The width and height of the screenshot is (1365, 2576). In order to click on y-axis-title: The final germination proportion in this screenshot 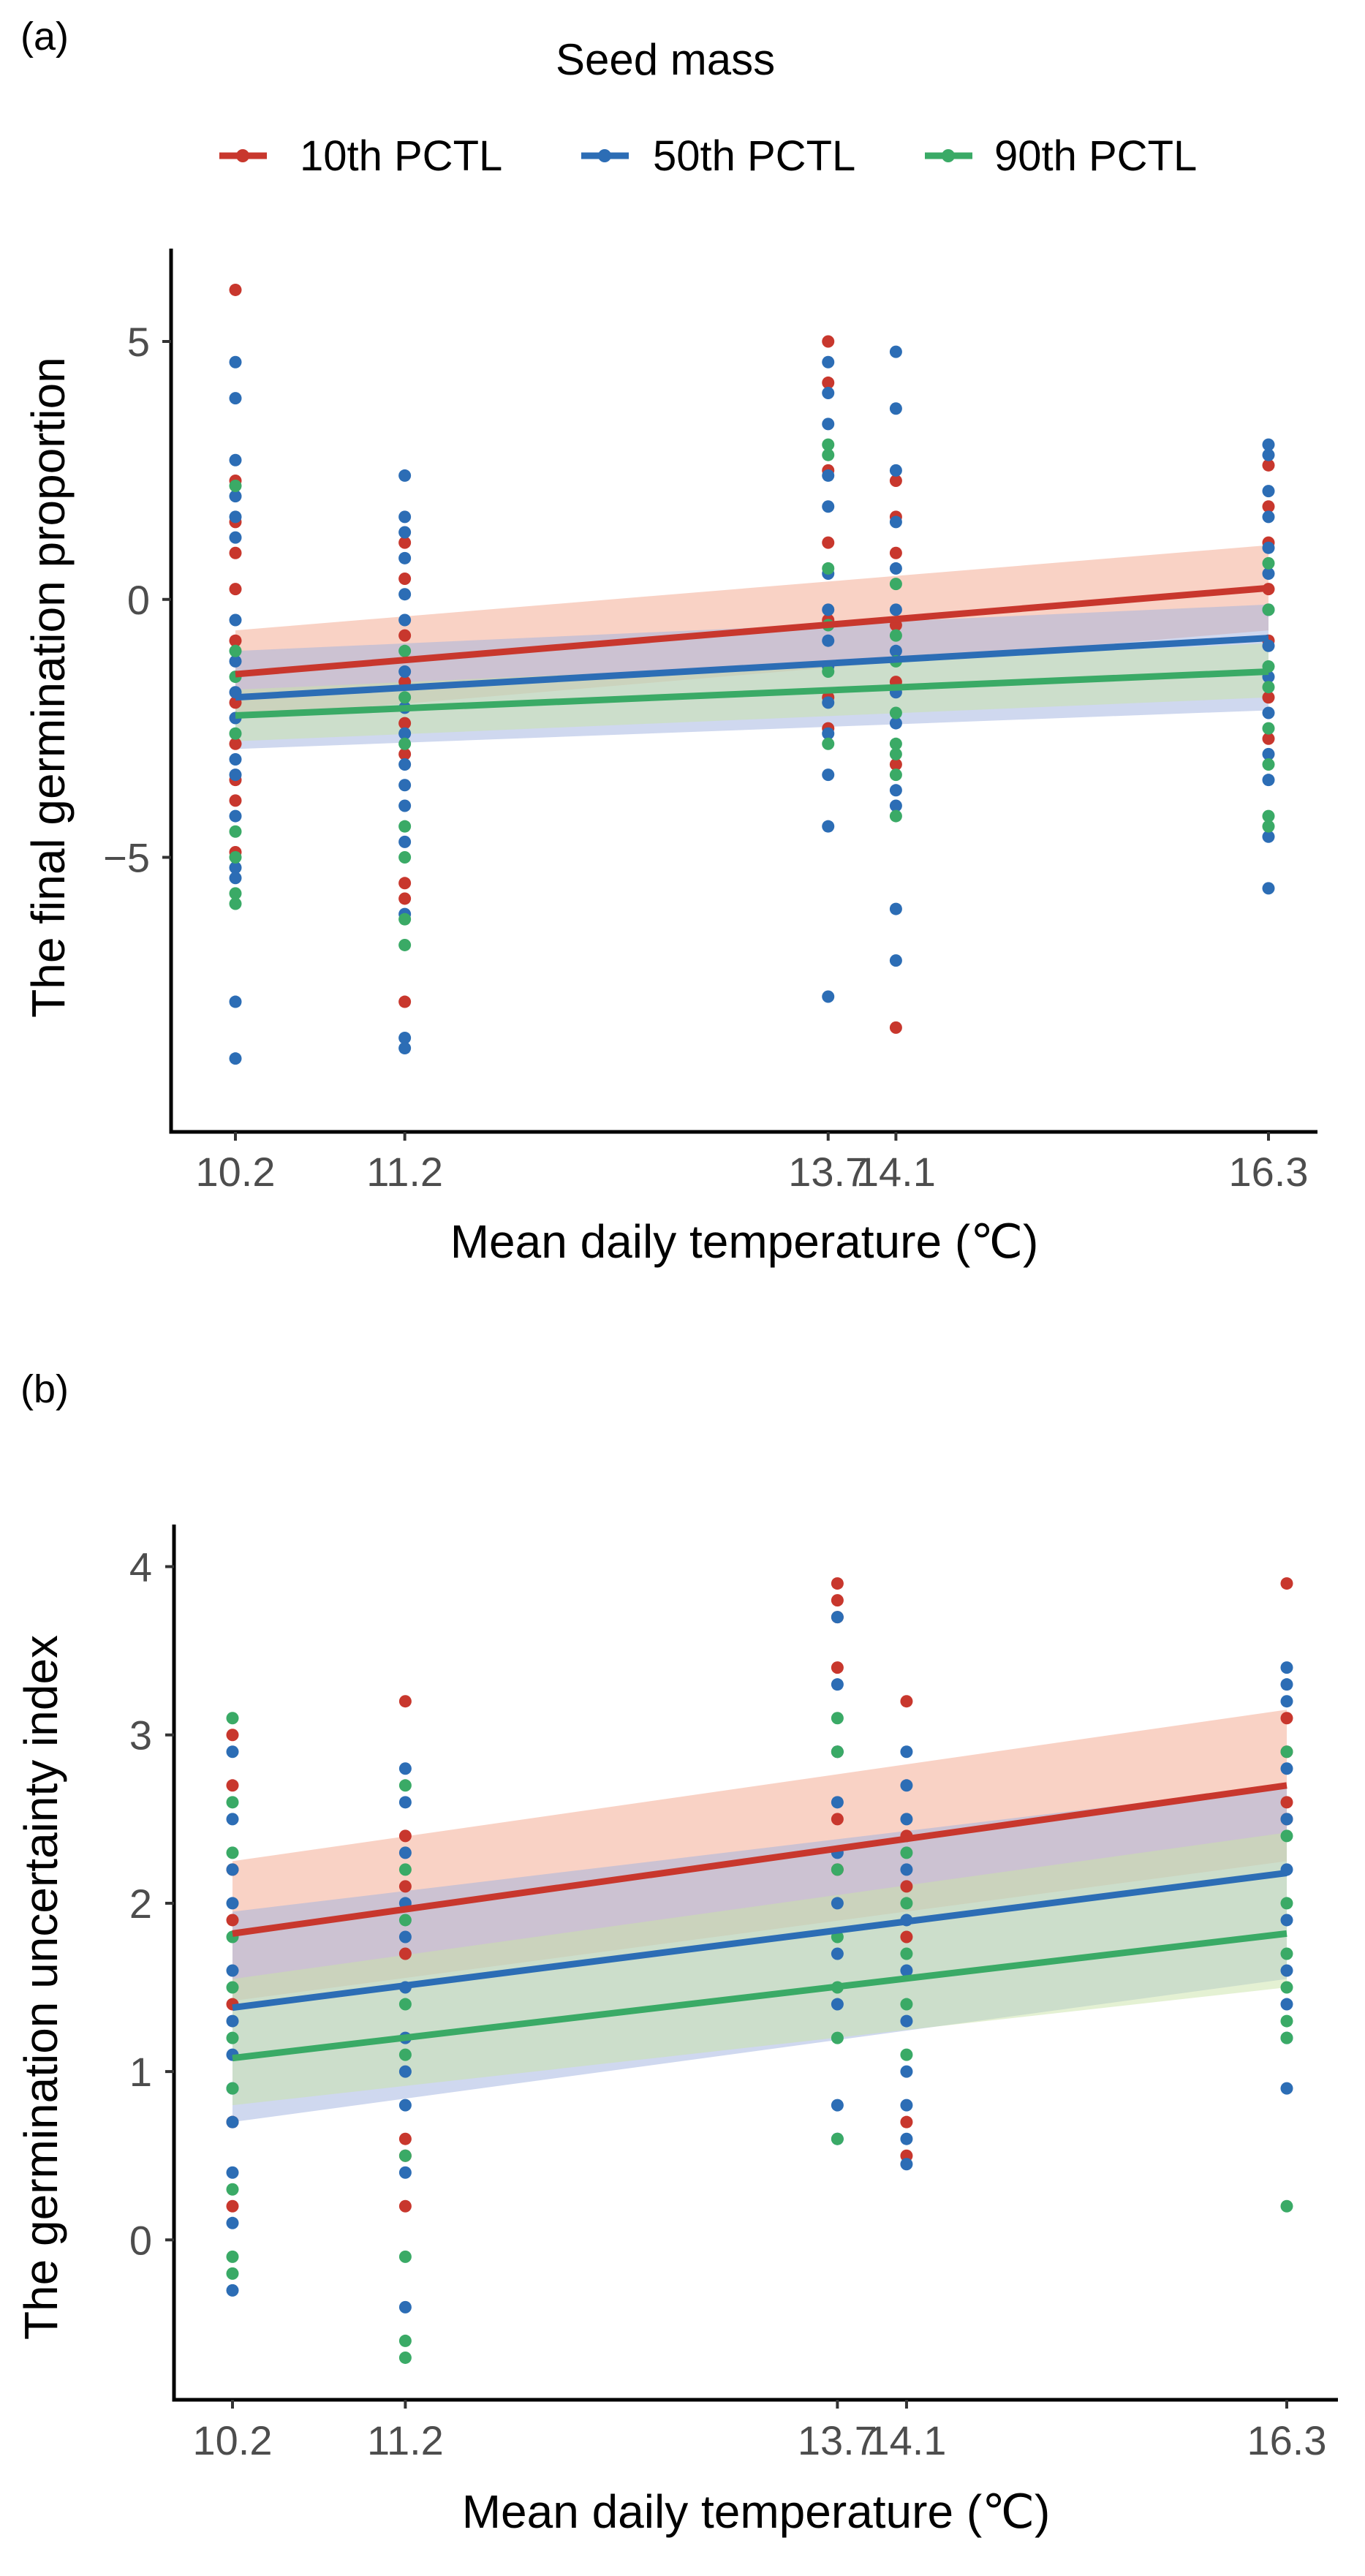, I will do `click(49, 687)`.